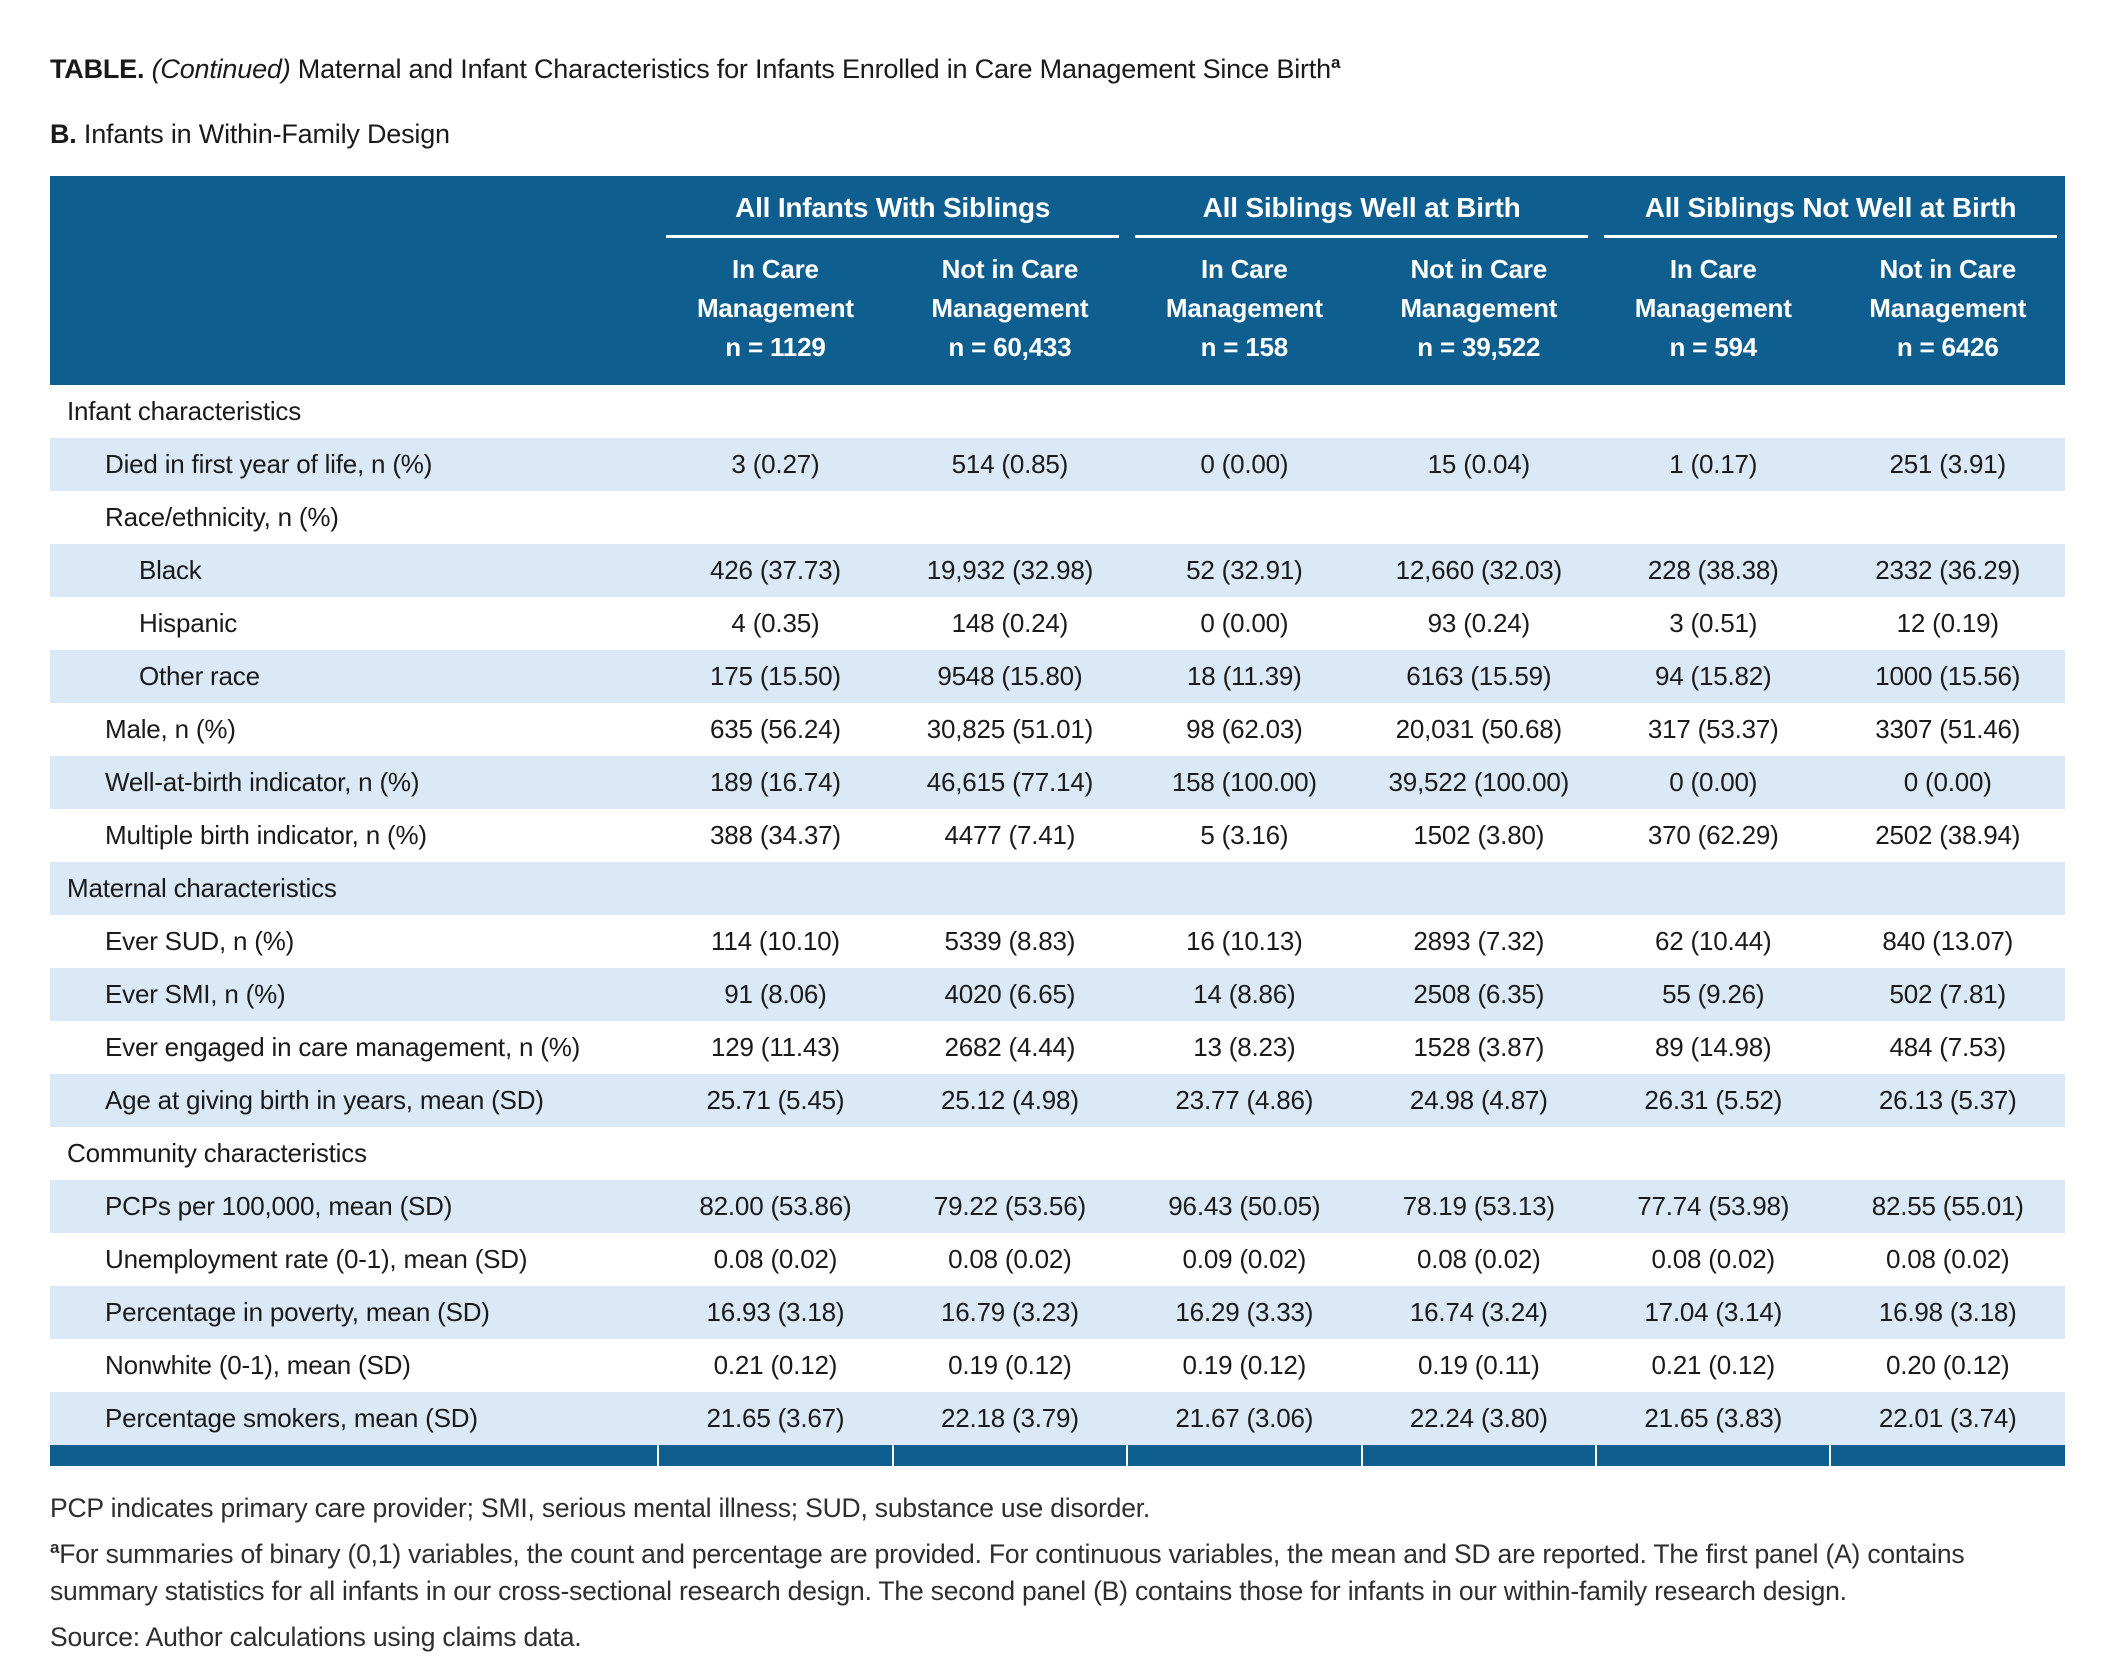 The image size is (2113, 1656). What do you see at coordinates (1009, 1206) in the screenshot?
I see `cell-value: 79.22 (53.56)` at bounding box center [1009, 1206].